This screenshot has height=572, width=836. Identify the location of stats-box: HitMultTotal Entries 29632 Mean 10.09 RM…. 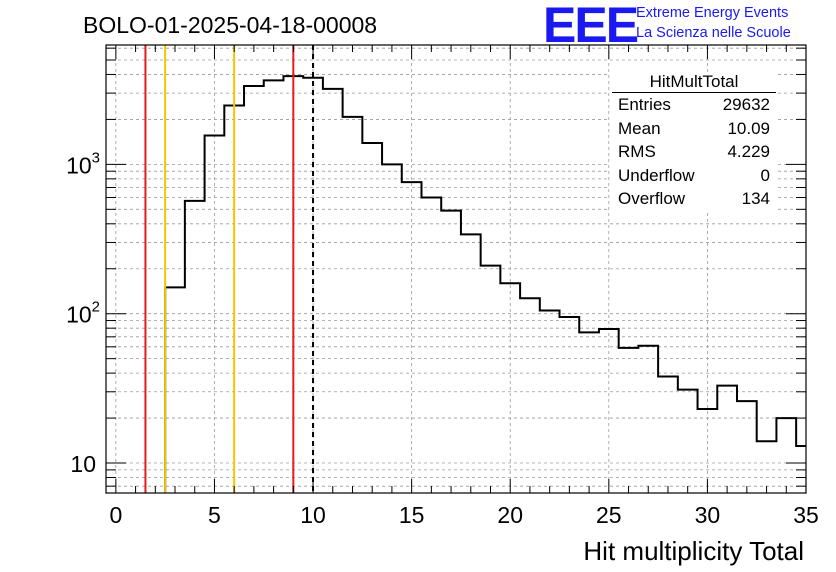
(694, 141).